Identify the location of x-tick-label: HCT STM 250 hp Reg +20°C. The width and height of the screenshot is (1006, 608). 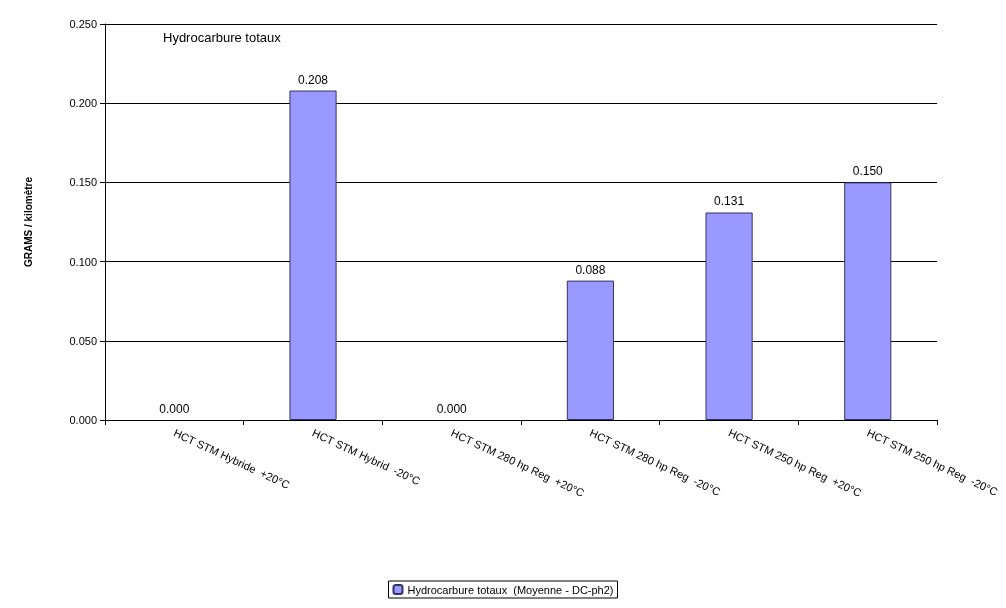
(795, 463).